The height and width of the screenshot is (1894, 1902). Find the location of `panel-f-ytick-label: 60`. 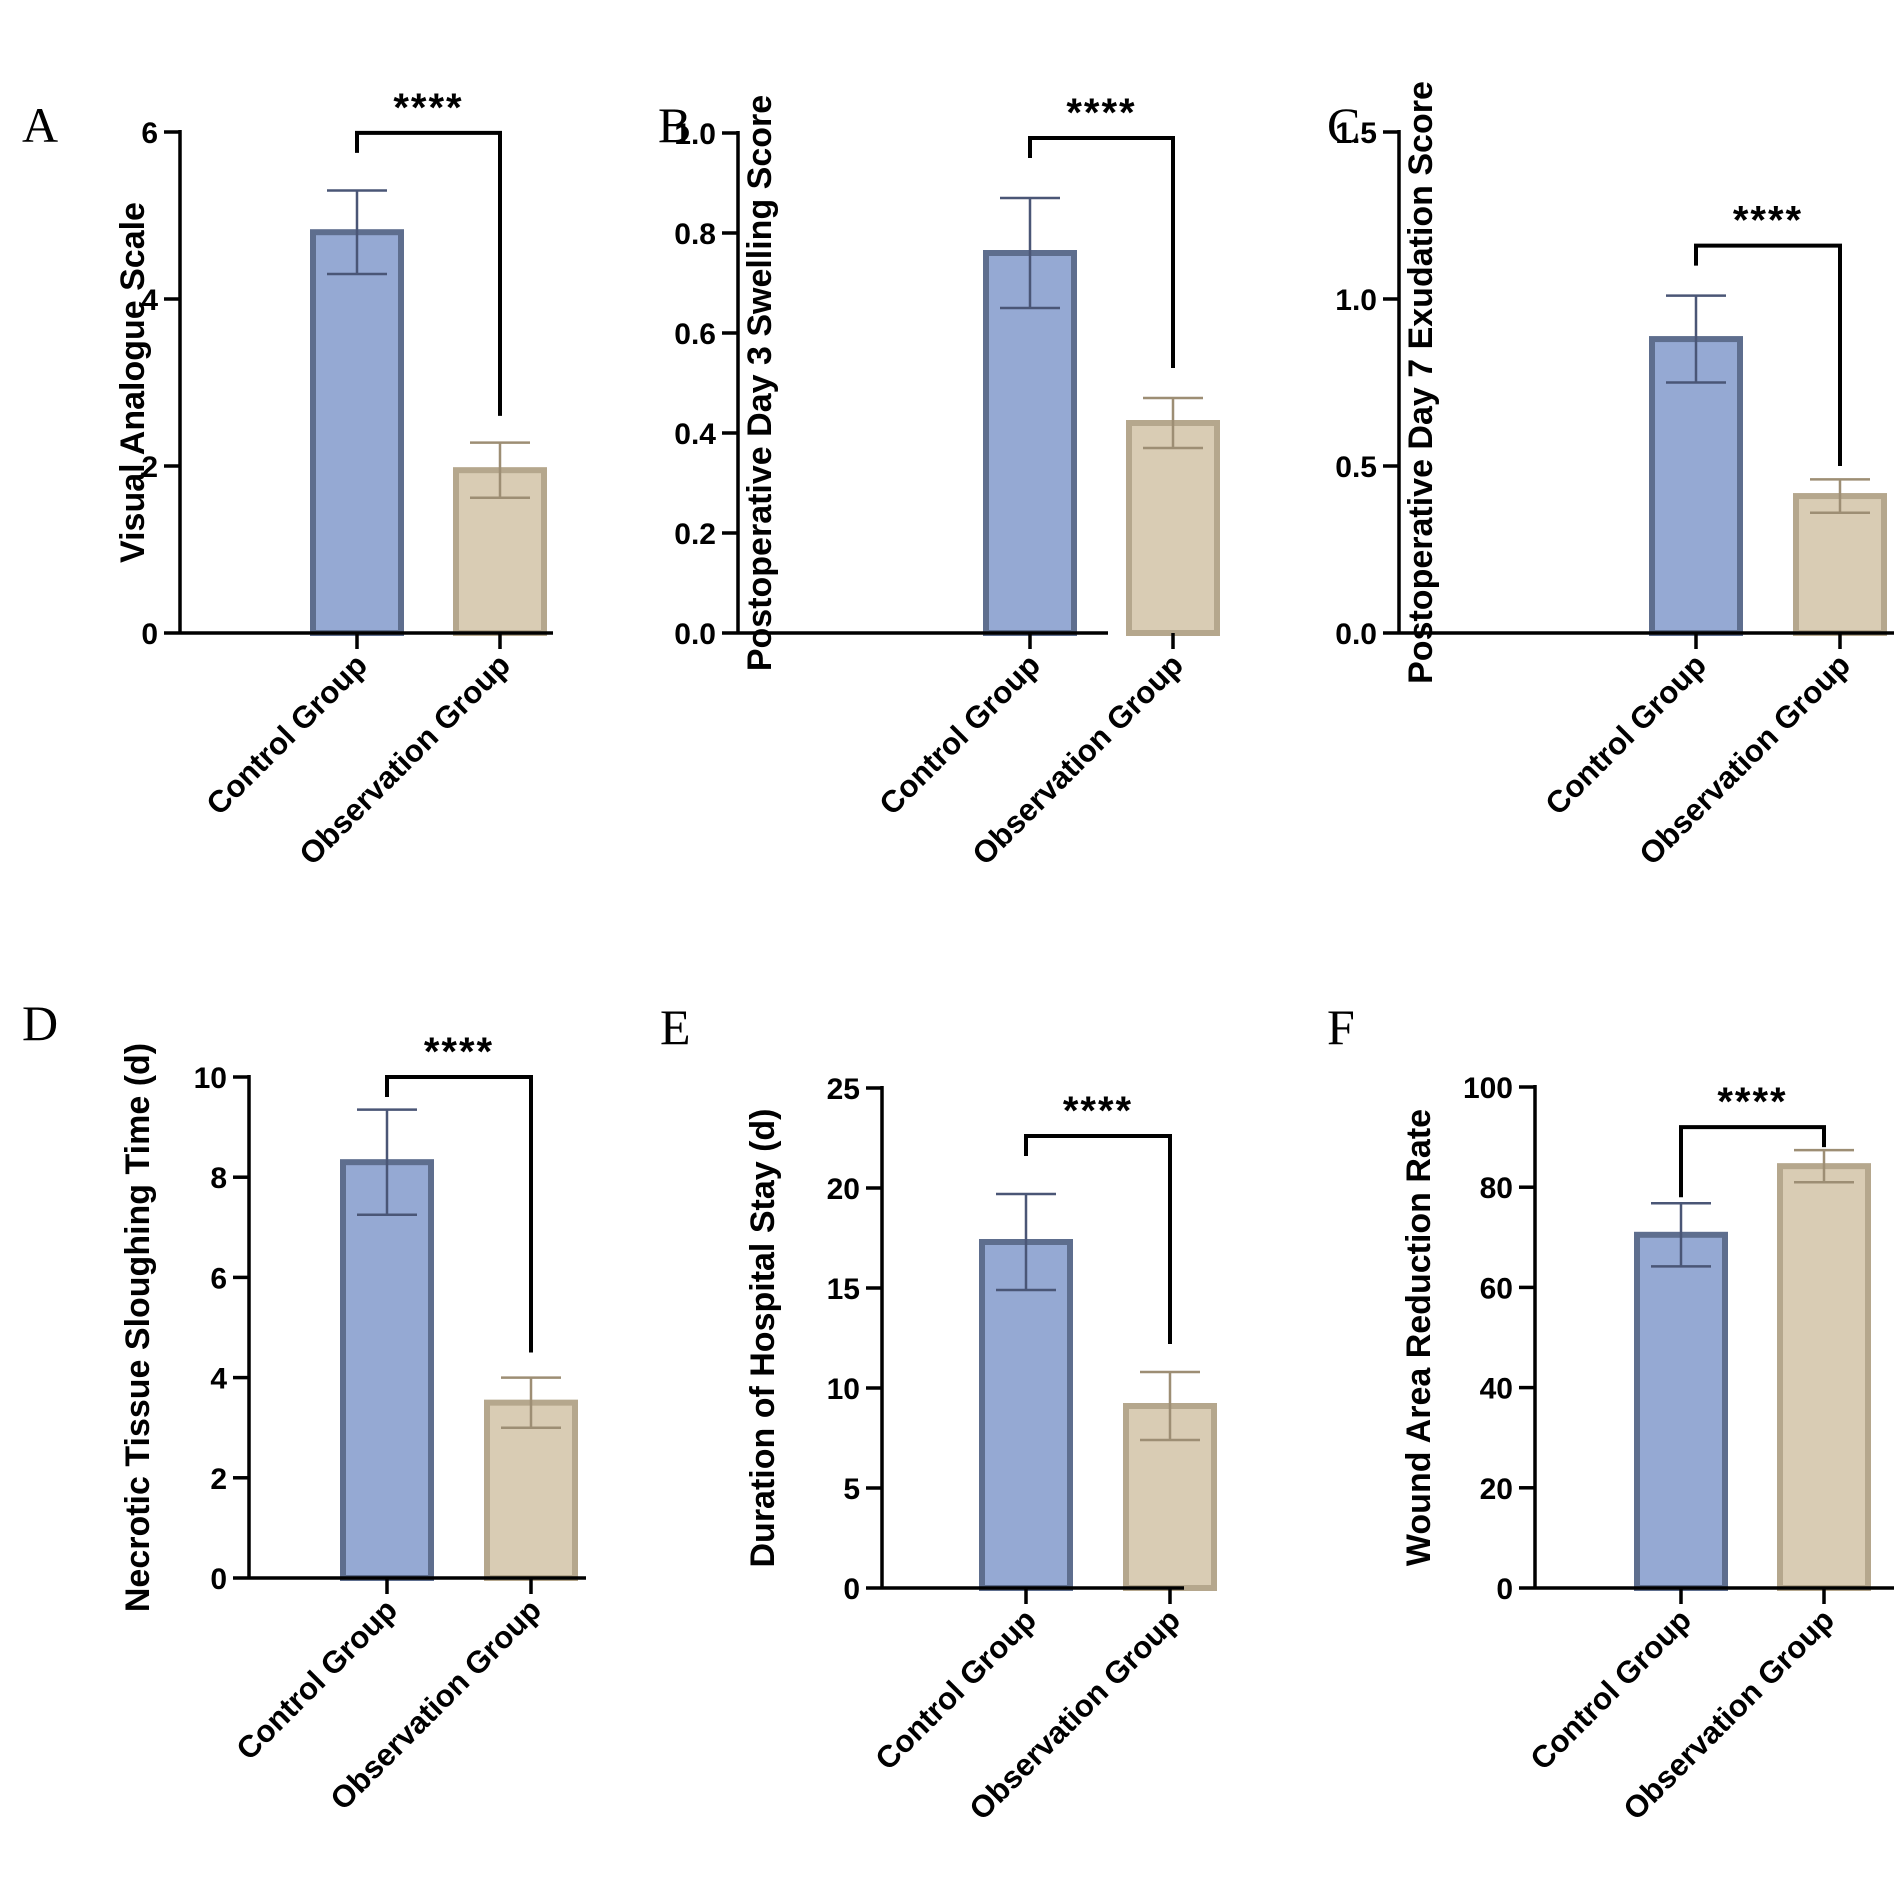

panel-f-ytick-label: 60 is located at coordinates (1496, 1288).